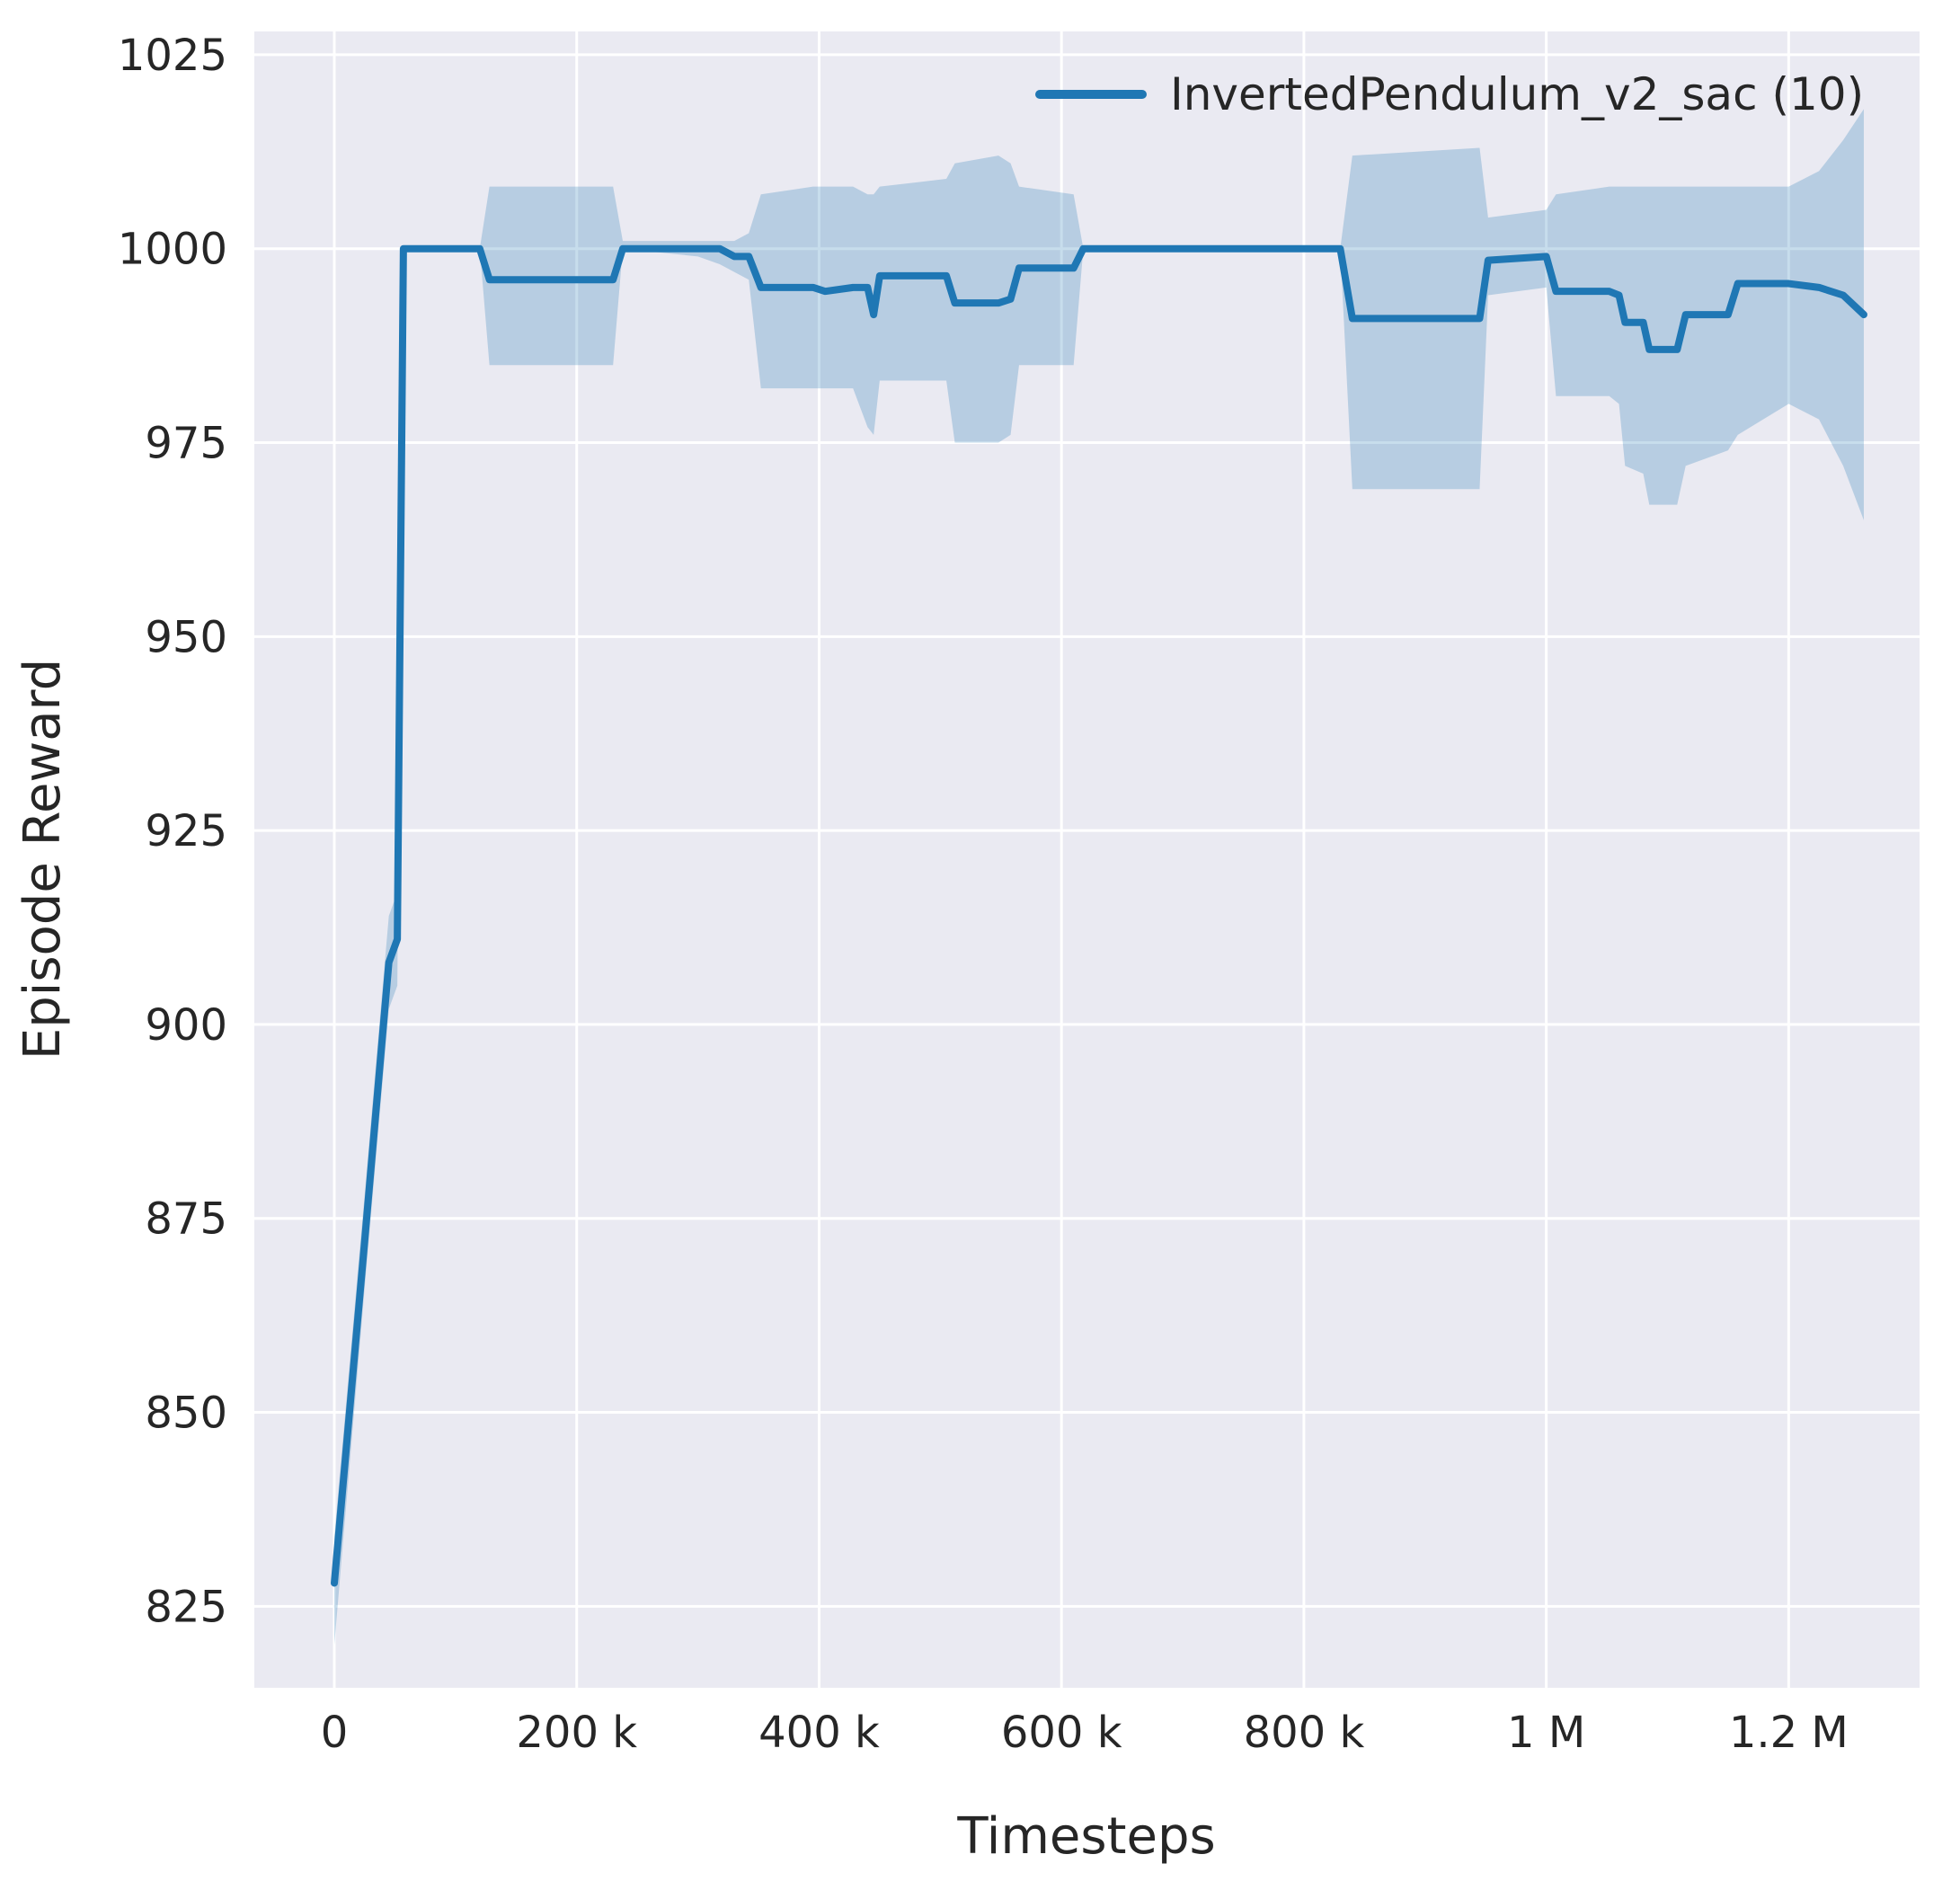 The height and width of the screenshot is (1890, 1960). I want to click on y-tick-label: 900, so click(186, 1025).